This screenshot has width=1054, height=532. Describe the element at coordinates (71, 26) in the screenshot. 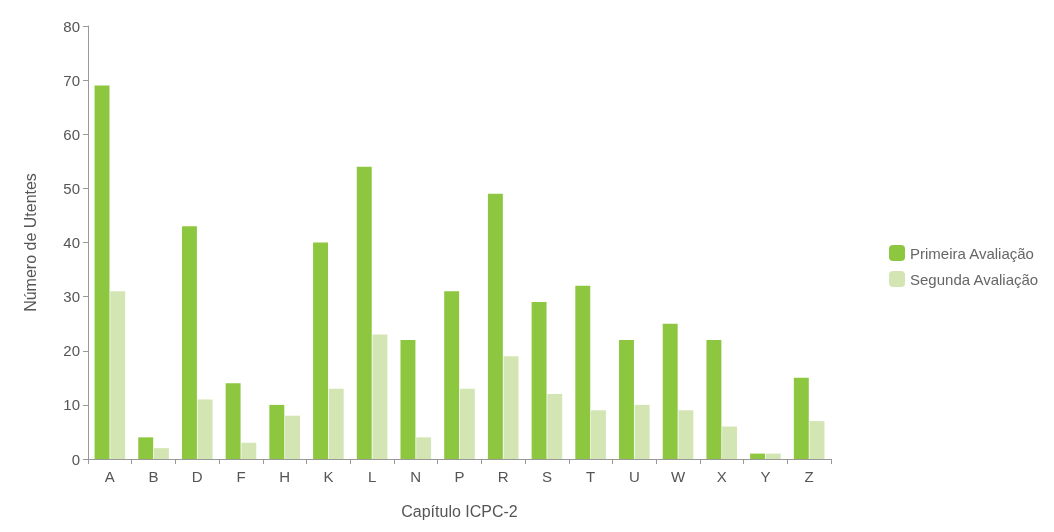

I see `y-tick-label: 80` at that location.